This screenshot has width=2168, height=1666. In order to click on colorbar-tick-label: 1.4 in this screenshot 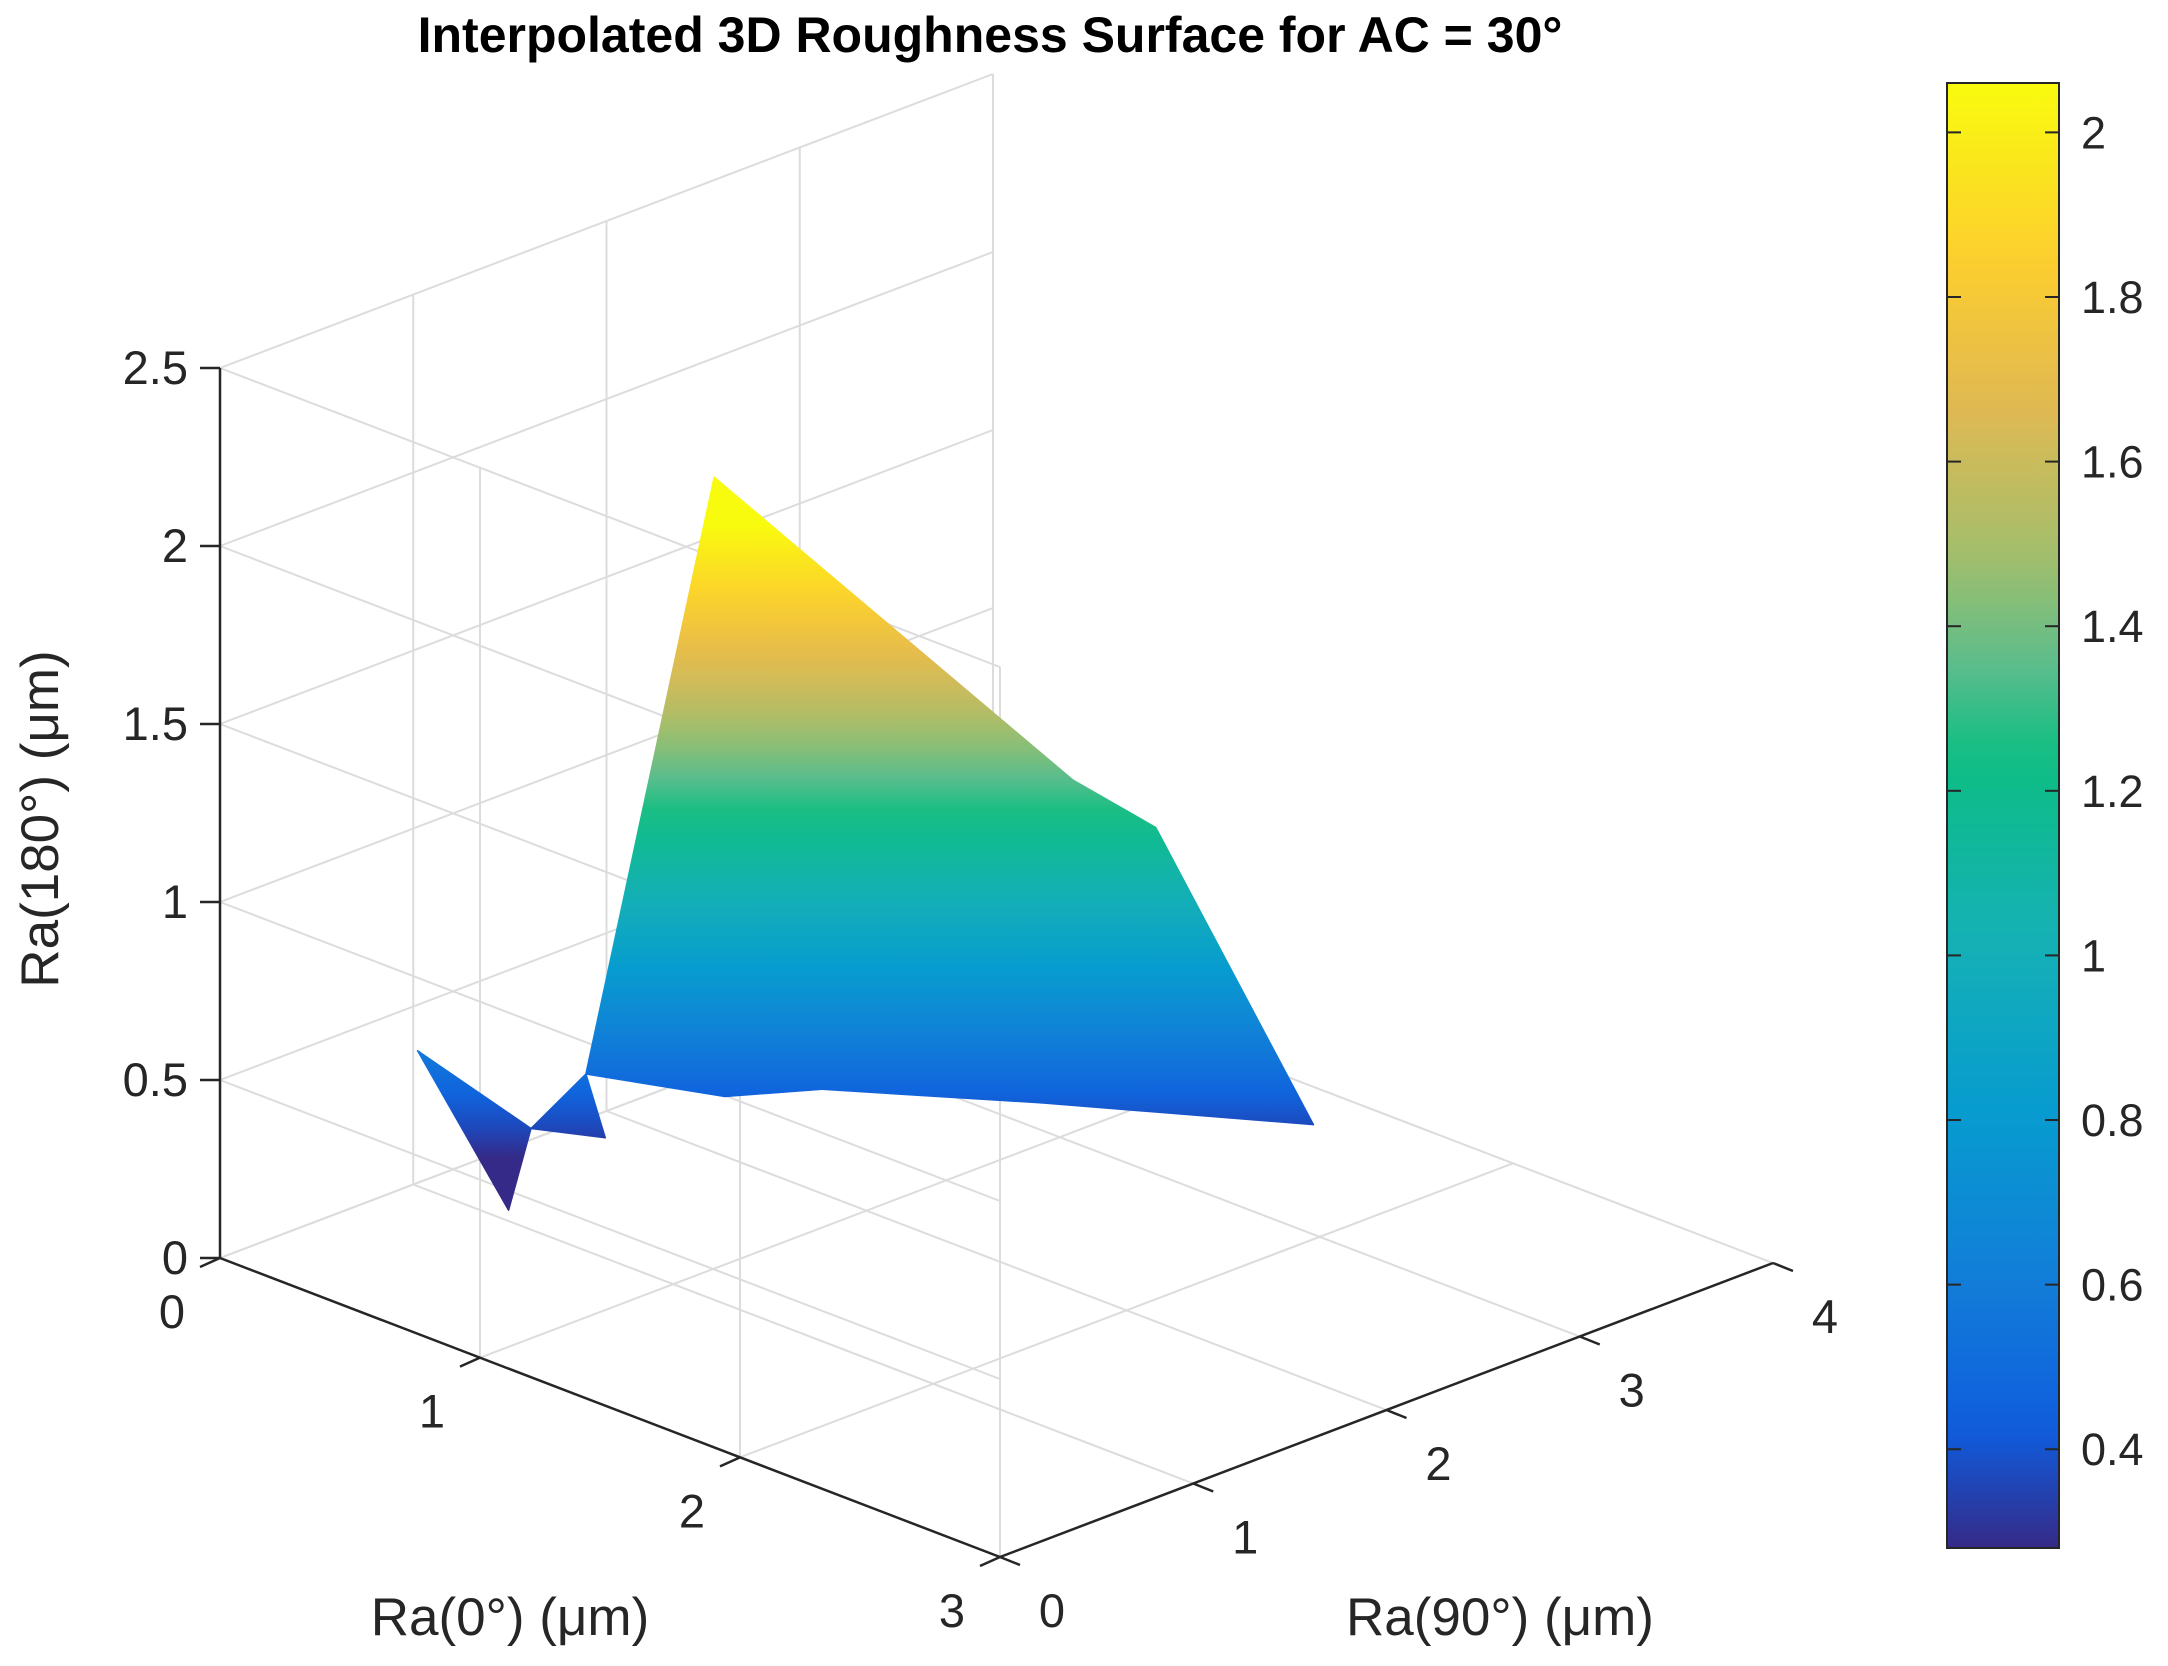, I will do `click(2112, 626)`.